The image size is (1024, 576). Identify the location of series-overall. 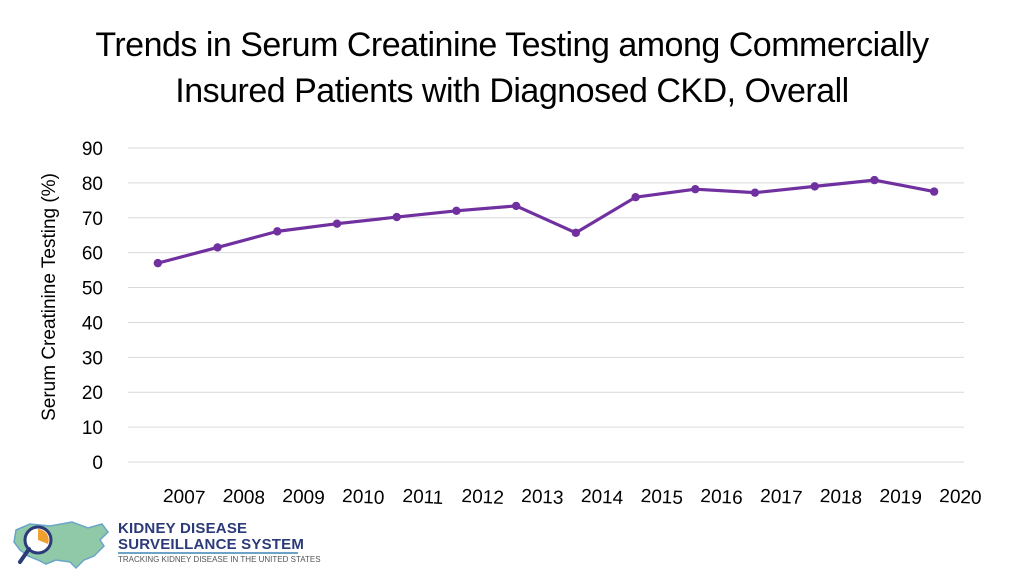
(546, 221).